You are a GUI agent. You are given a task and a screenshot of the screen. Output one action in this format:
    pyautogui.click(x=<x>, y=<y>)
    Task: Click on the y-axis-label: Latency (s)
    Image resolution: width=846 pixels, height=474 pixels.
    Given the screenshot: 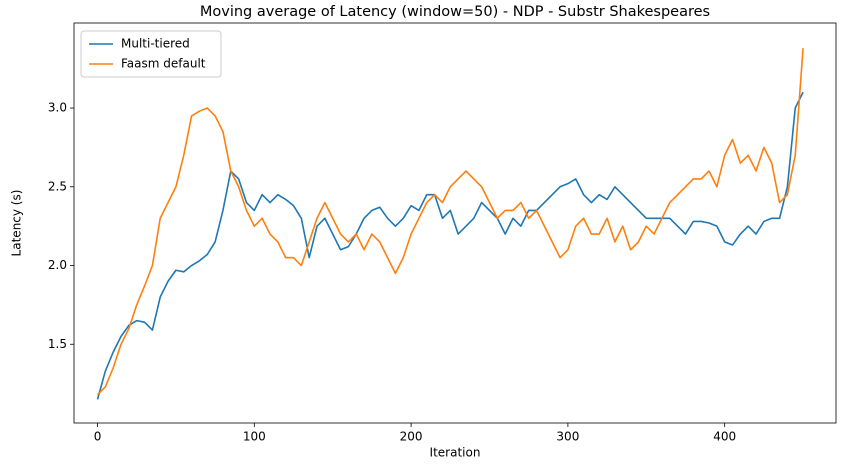 What is the action you would take?
    pyautogui.click(x=17, y=223)
    